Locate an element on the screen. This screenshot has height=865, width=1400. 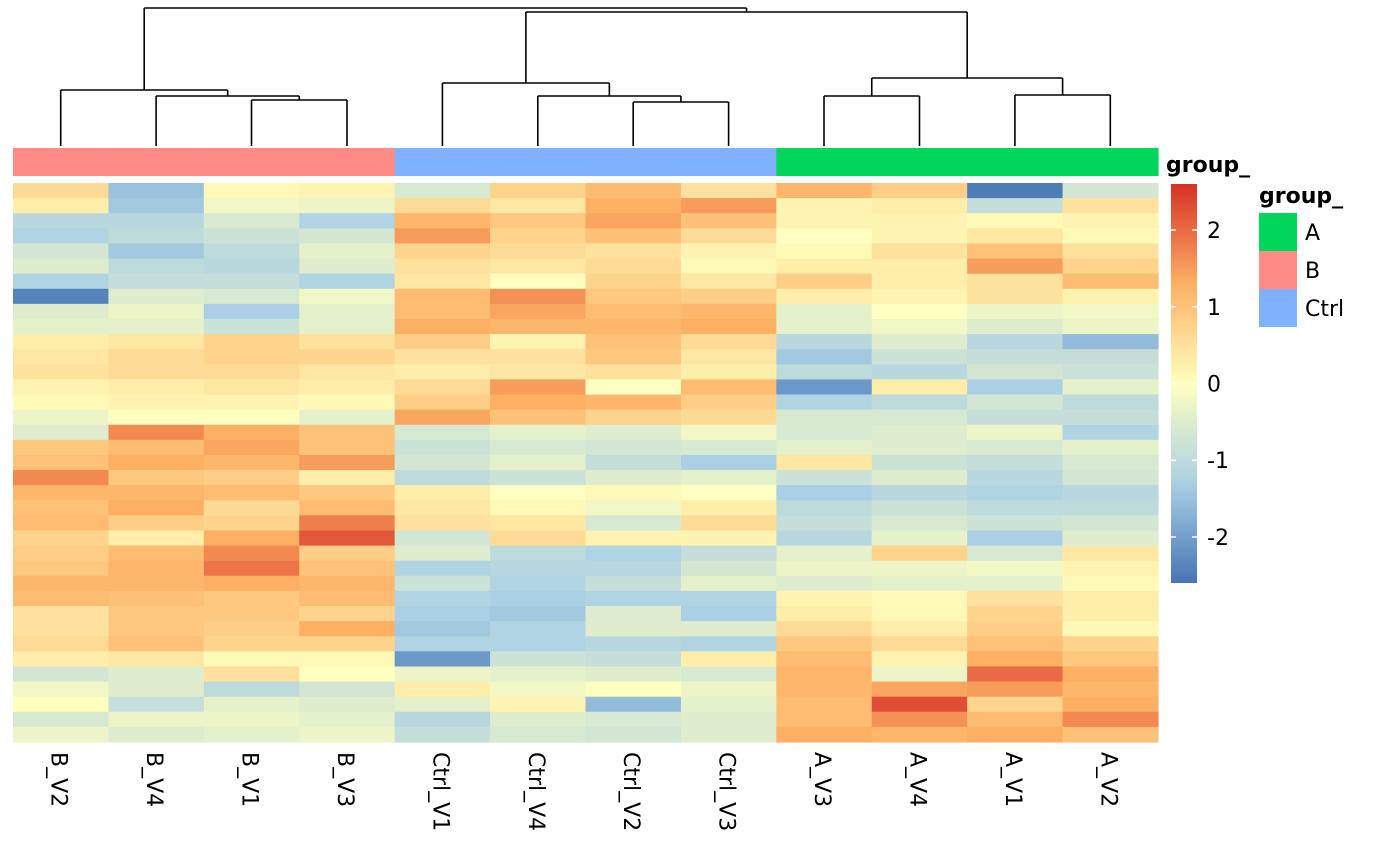
scale-tick-label: 0 is located at coordinates (1214, 385).